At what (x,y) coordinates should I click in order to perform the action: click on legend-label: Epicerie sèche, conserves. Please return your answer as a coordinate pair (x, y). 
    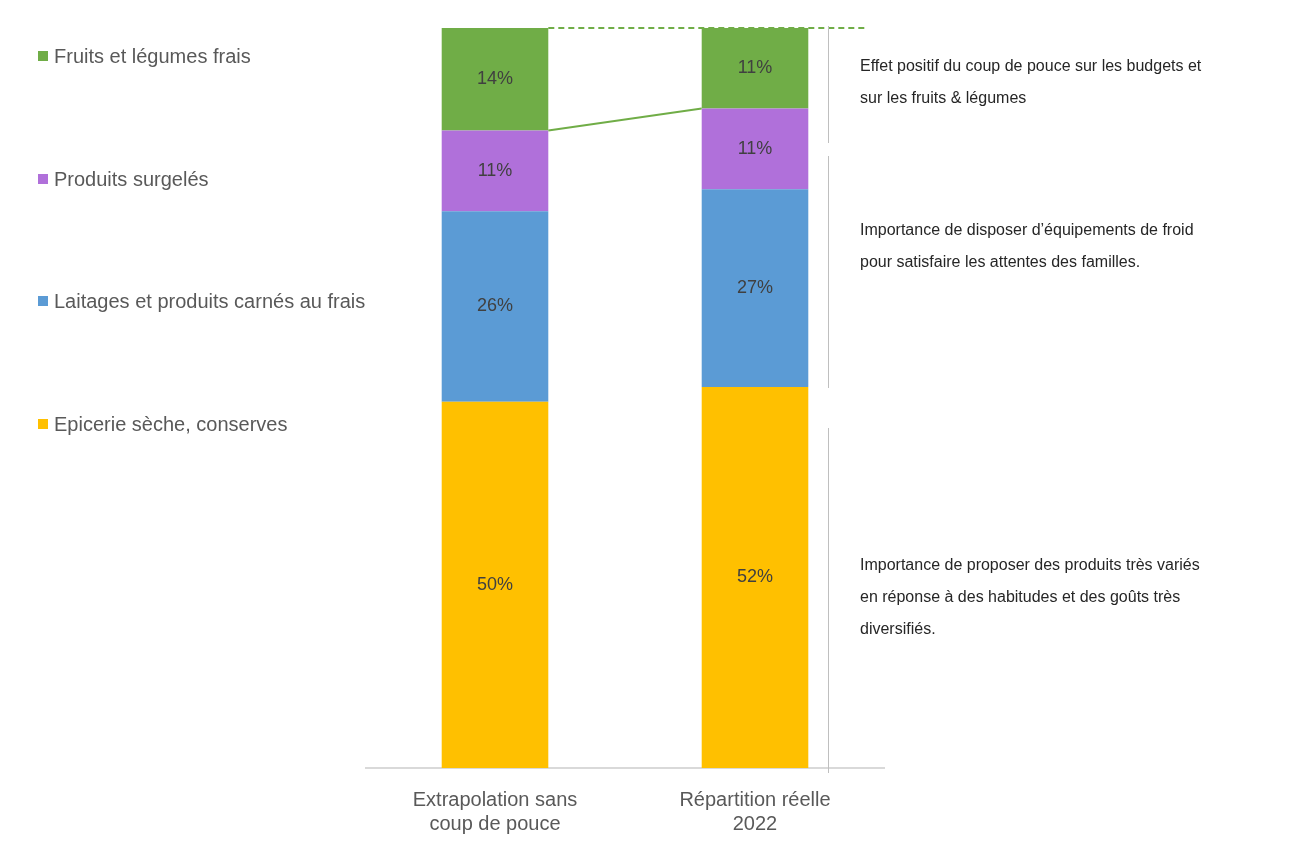
    Looking at the image, I should click on (171, 424).